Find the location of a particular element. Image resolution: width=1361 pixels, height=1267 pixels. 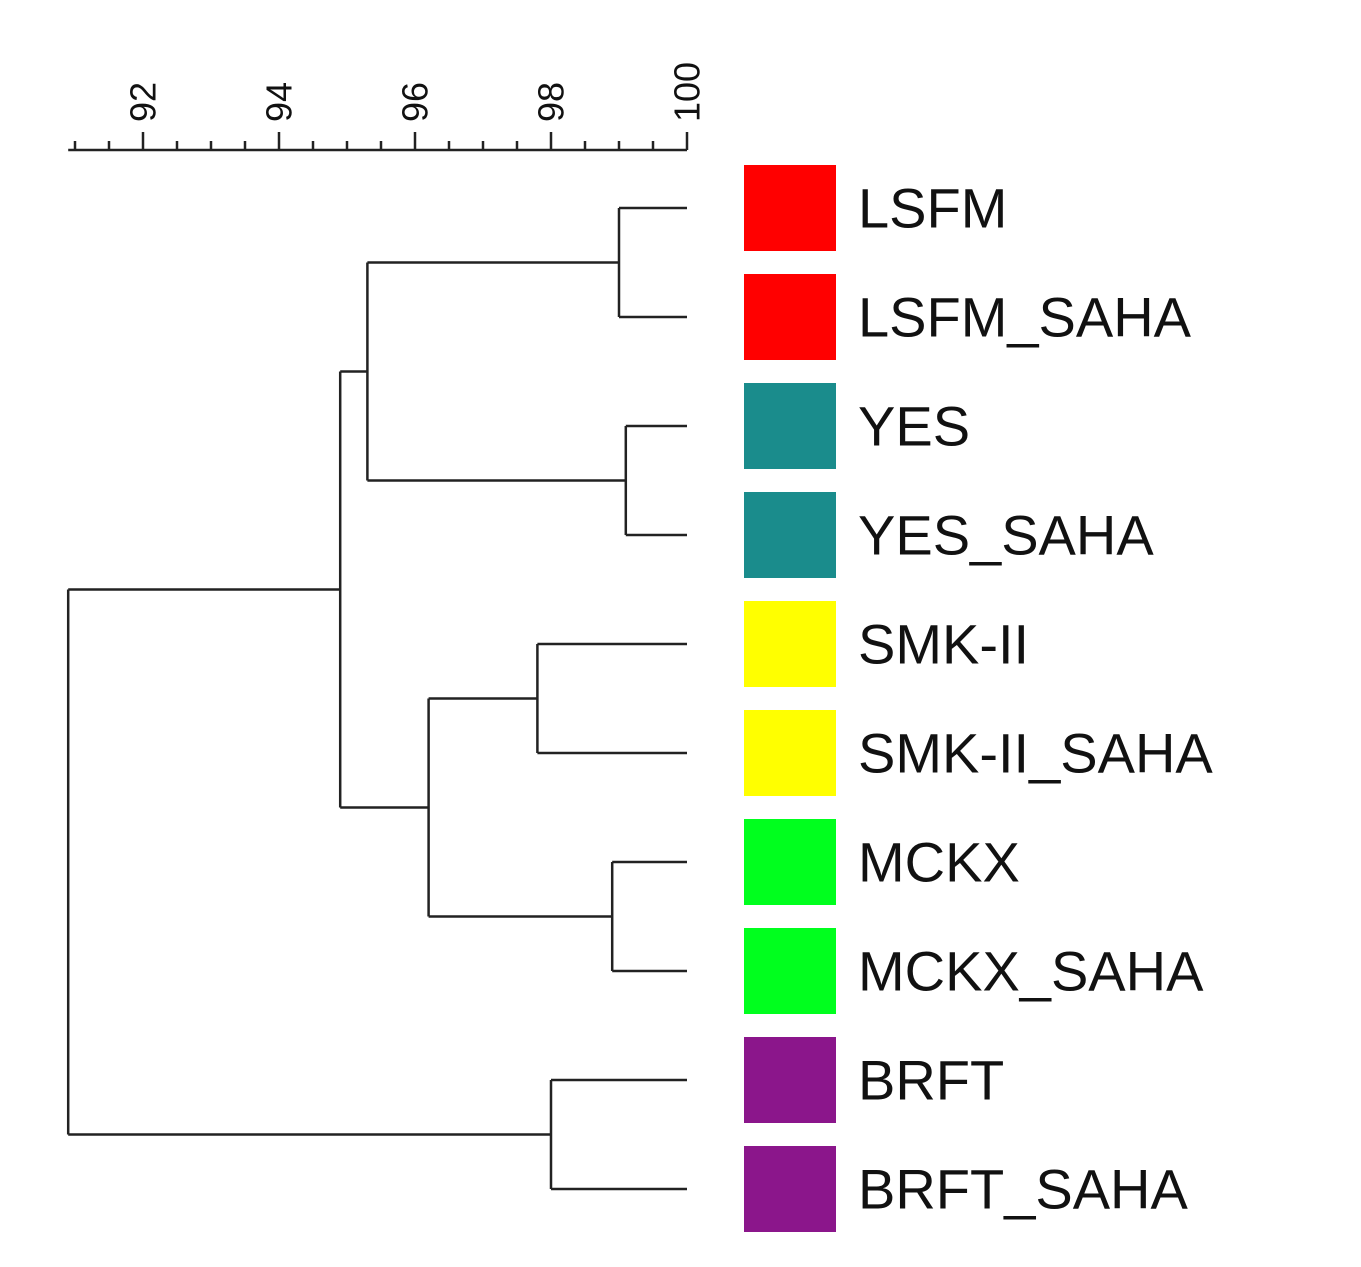

leaf-label: BRFT is located at coordinates (931, 1080).